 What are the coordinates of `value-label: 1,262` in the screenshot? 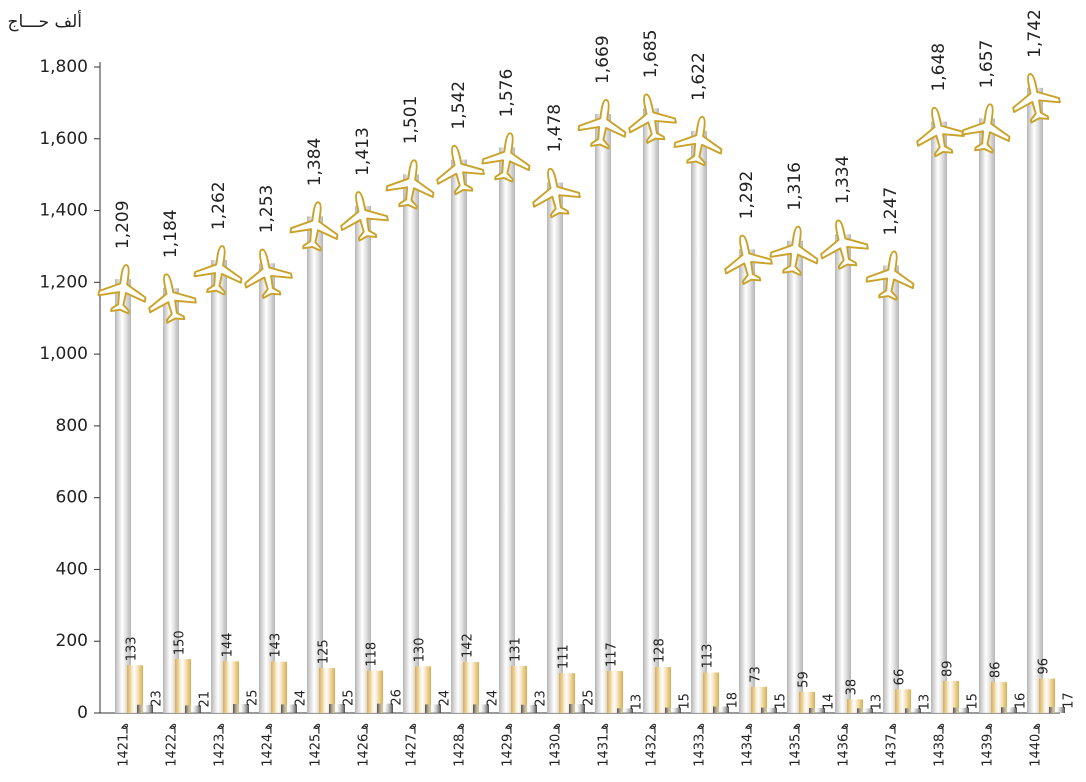 It's located at (219, 205).